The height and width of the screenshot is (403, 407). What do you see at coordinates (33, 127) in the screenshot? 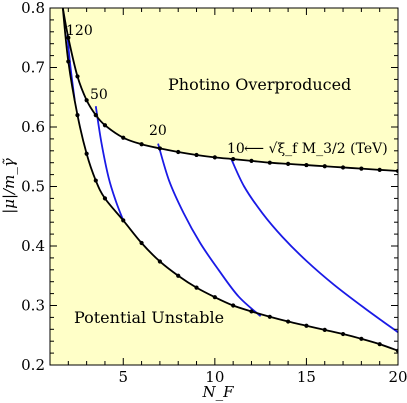
I see `y-tick-label: 0.6` at bounding box center [33, 127].